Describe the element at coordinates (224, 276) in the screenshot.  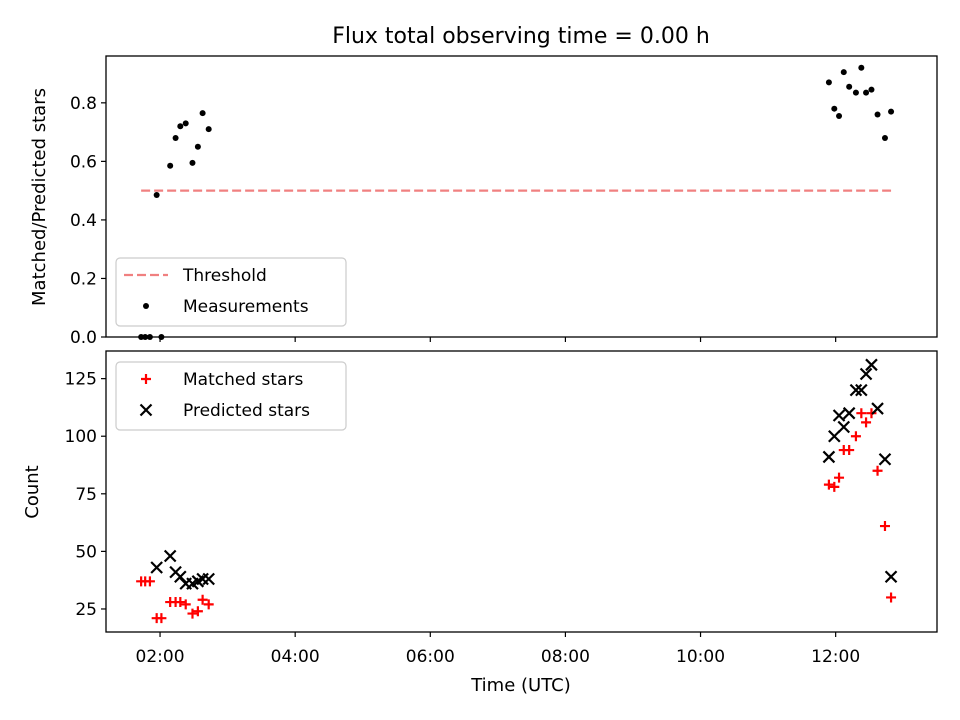
I see `legend-label: Threshold` at that location.